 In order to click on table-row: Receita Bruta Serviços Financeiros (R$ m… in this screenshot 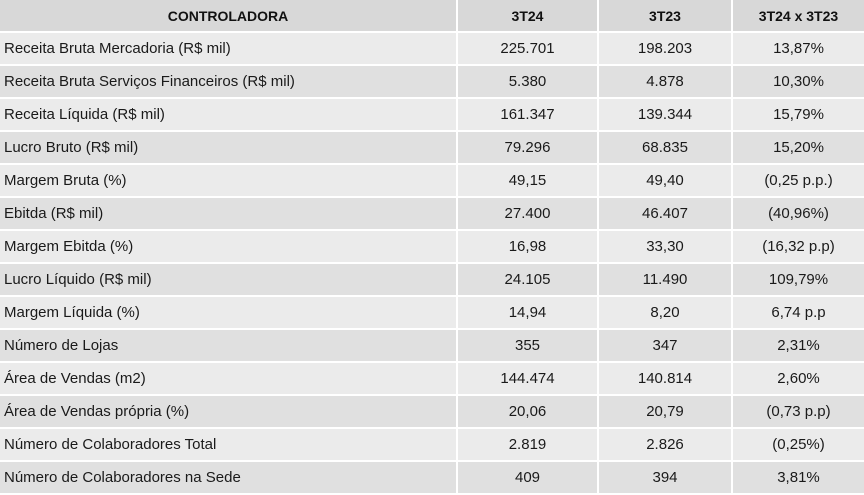, I will do `click(432, 82)`.